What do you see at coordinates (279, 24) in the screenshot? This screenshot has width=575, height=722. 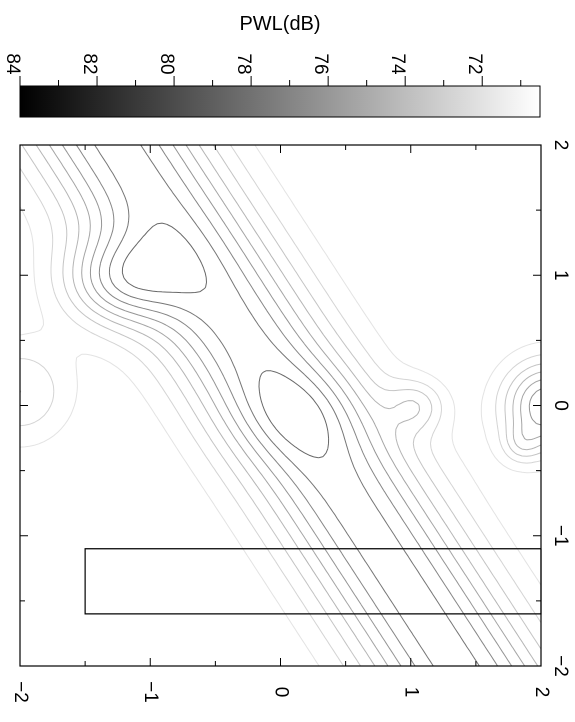 I see `colorbar-title: PWL(dB)` at bounding box center [279, 24].